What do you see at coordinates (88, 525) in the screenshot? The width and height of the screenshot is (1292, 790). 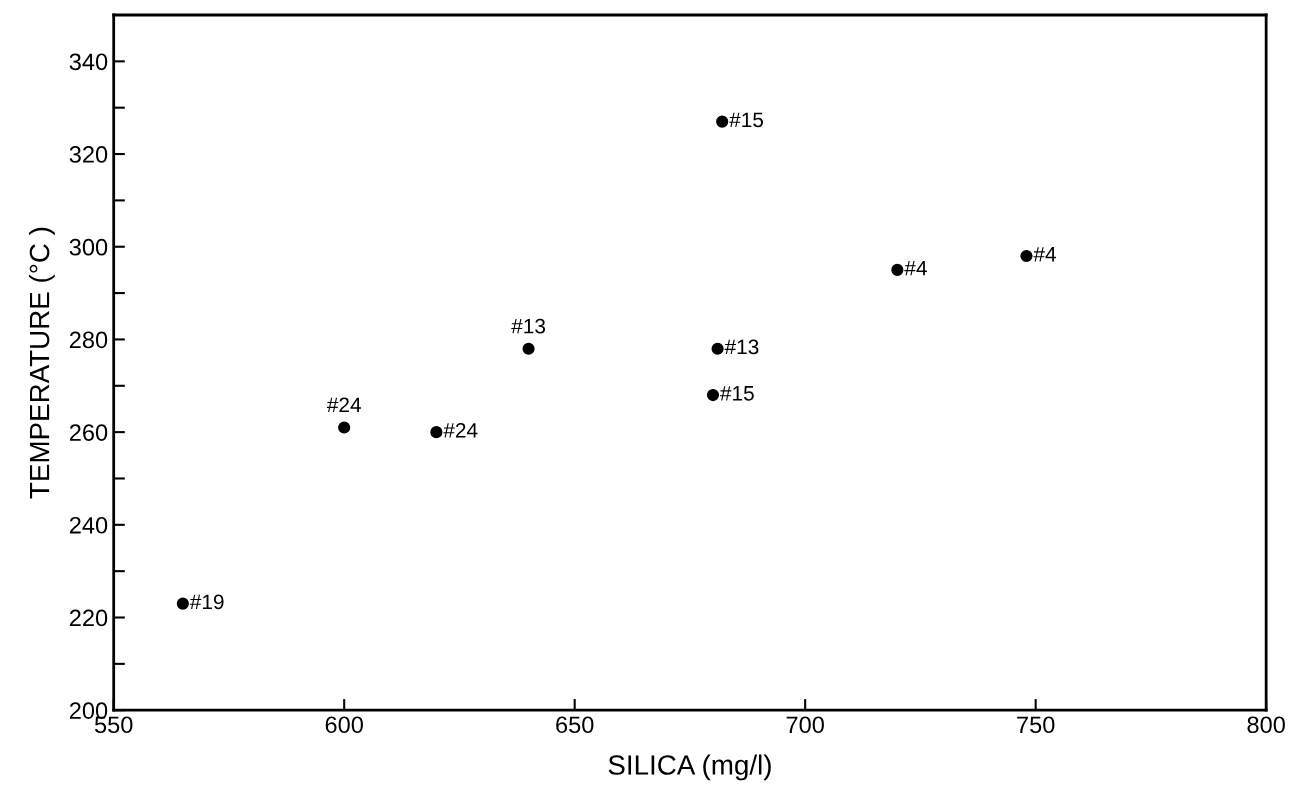 I see `y-tick-label: 240` at bounding box center [88, 525].